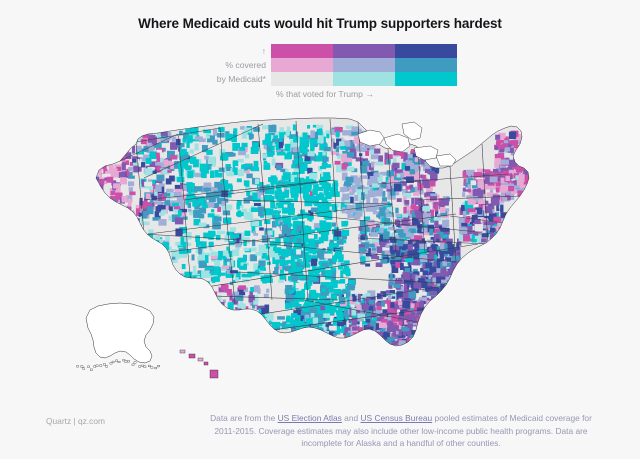 The height and width of the screenshot is (459, 640). What do you see at coordinates (309, 418) in the screenshot?
I see `us-election-atlas-link: US Election Atlas` at bounding box center [309, 418].